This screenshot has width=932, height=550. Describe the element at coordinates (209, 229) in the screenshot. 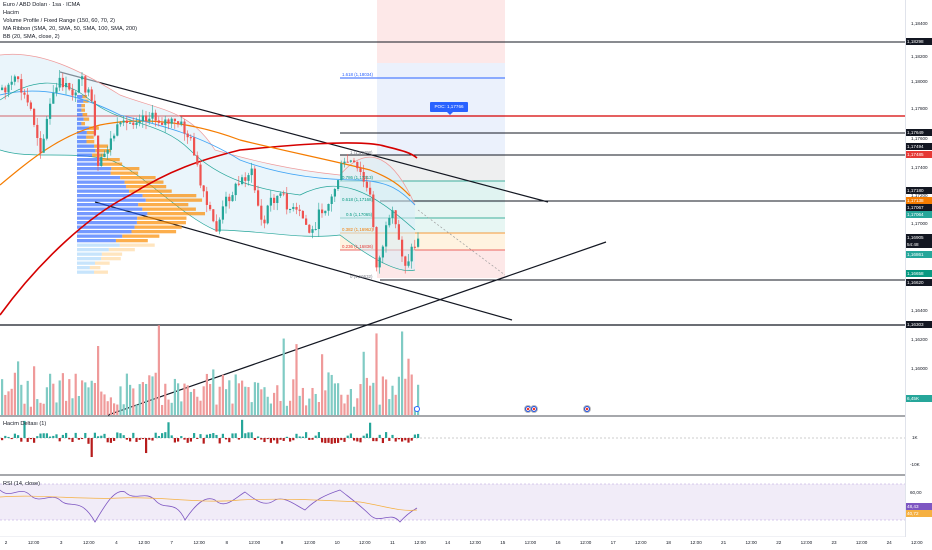

I see `ma-200-line` at that location.